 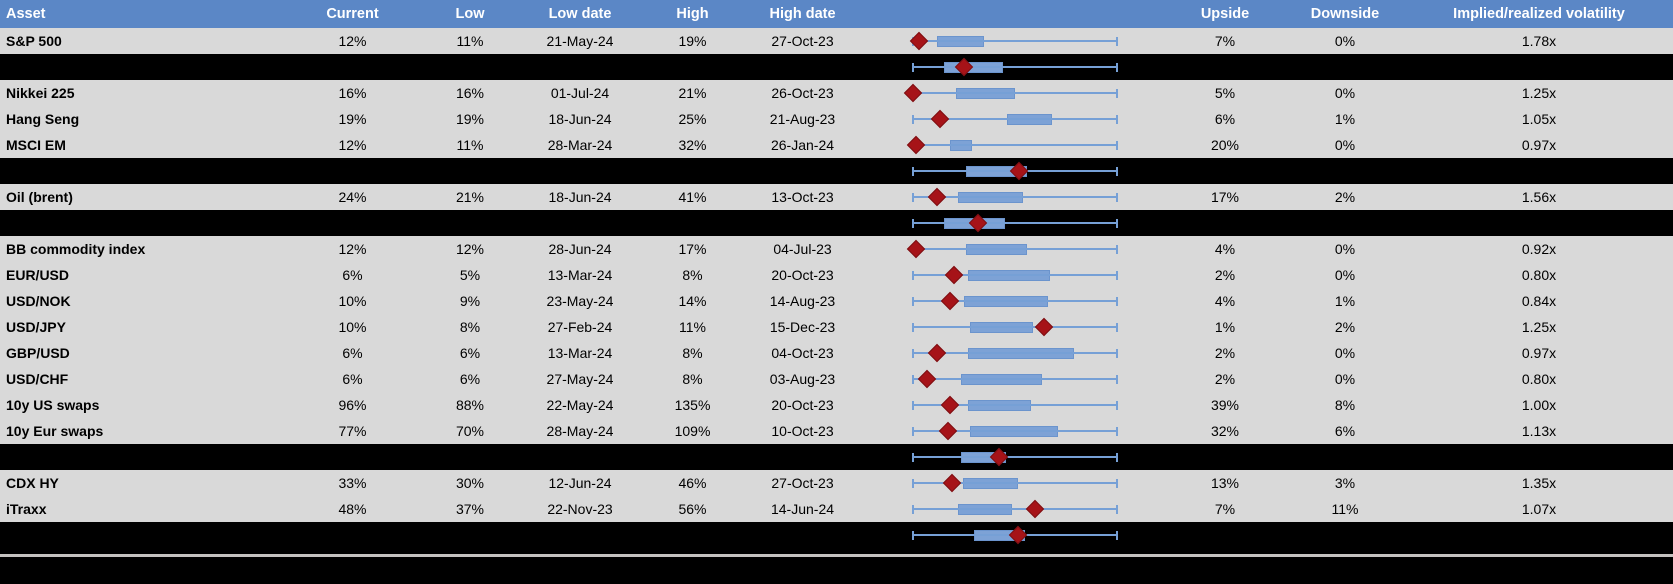 What do you see at coordinates (470, 483) in the screenshot?
I see `low-volatility: 30%` at bounding box center [470, 483].